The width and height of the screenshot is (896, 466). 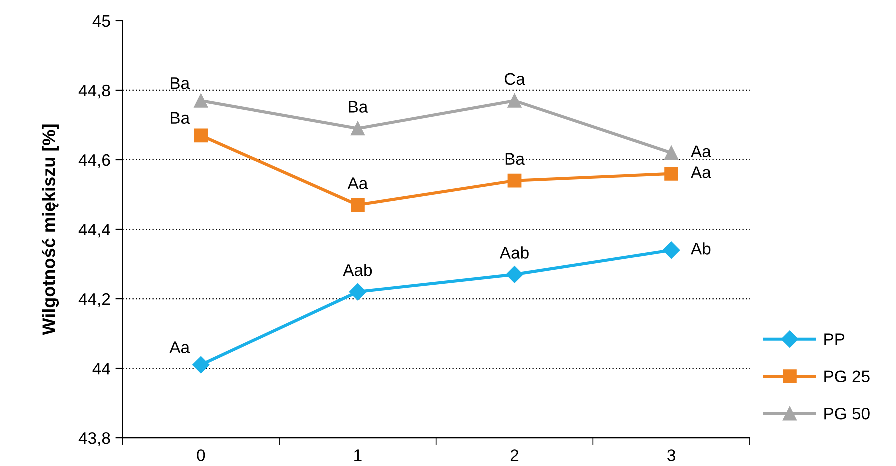 I want to click on legend-label: PG 50, so click(x=847, y=414).